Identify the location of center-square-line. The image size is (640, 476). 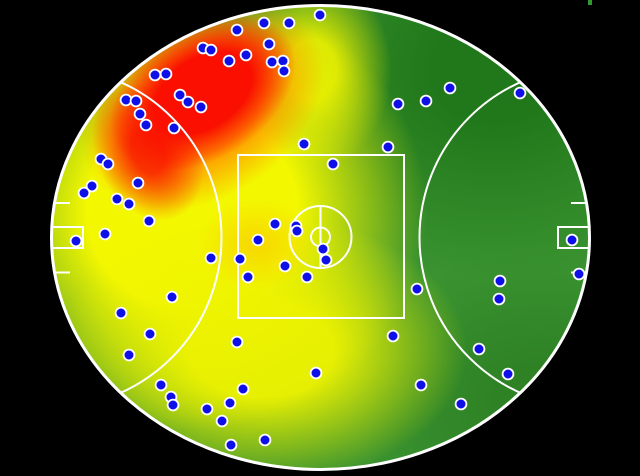
(321, 236).